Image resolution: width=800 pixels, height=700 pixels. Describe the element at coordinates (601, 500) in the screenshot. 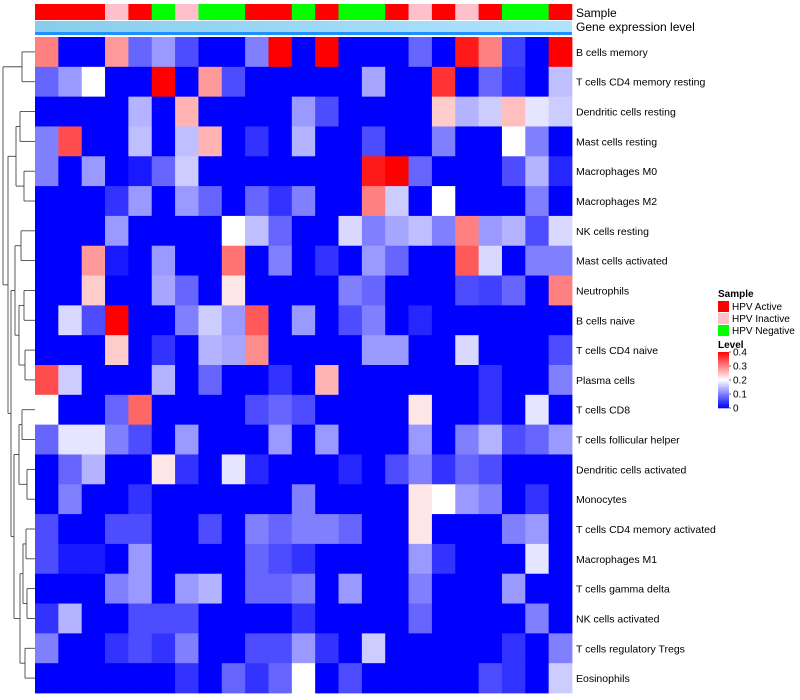

I see `row-label: Monocytes` at that location.